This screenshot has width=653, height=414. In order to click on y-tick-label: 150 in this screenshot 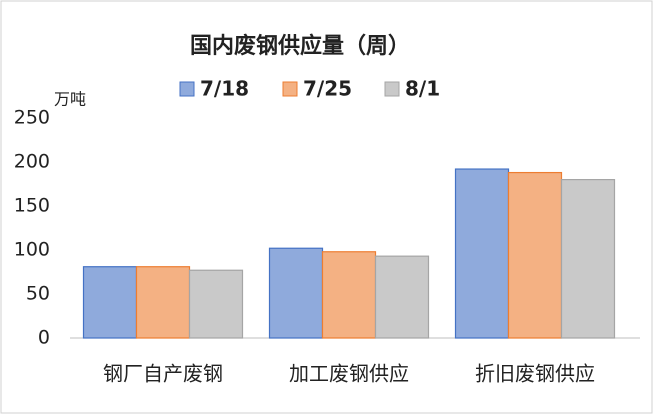, I will do `click(32, 206)`.